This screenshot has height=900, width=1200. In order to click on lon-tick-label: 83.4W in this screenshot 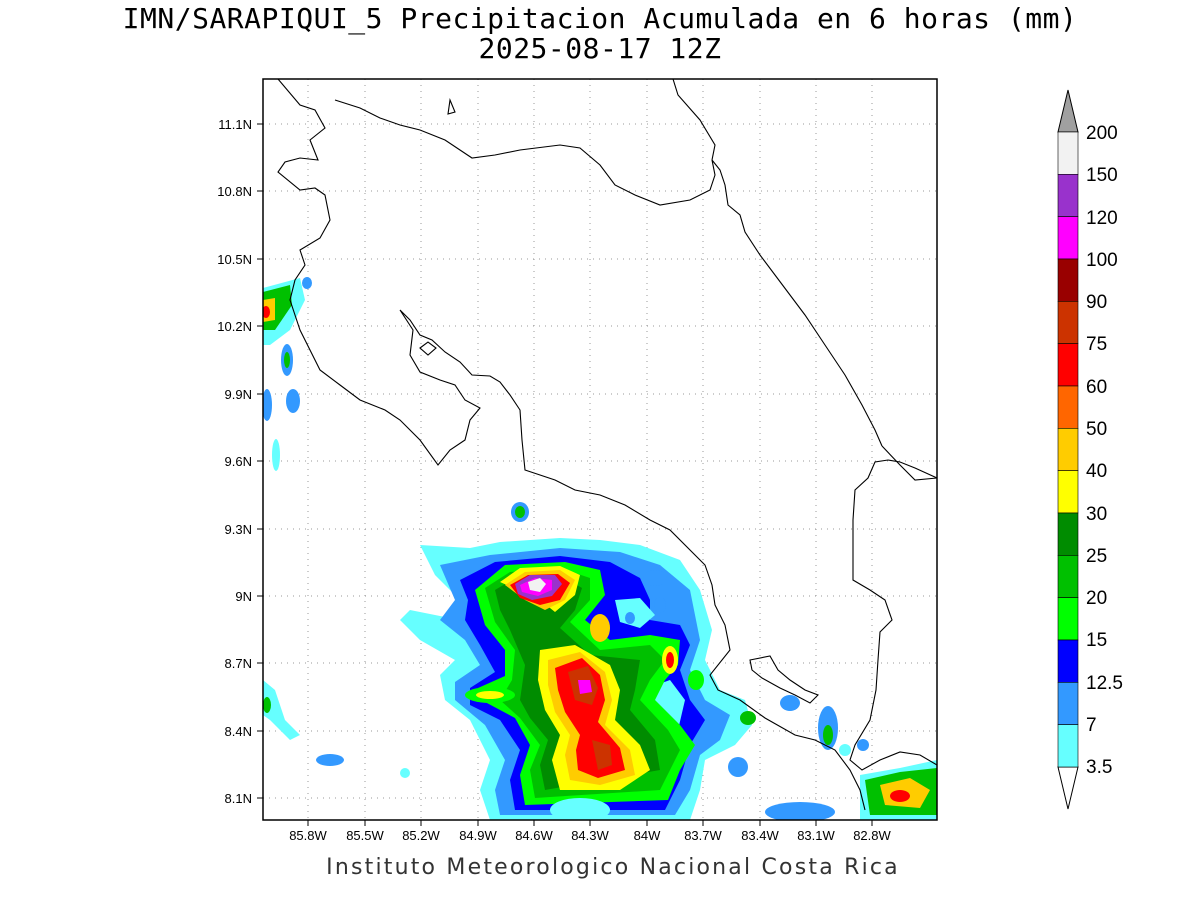, I will do `click(760, 835)`.